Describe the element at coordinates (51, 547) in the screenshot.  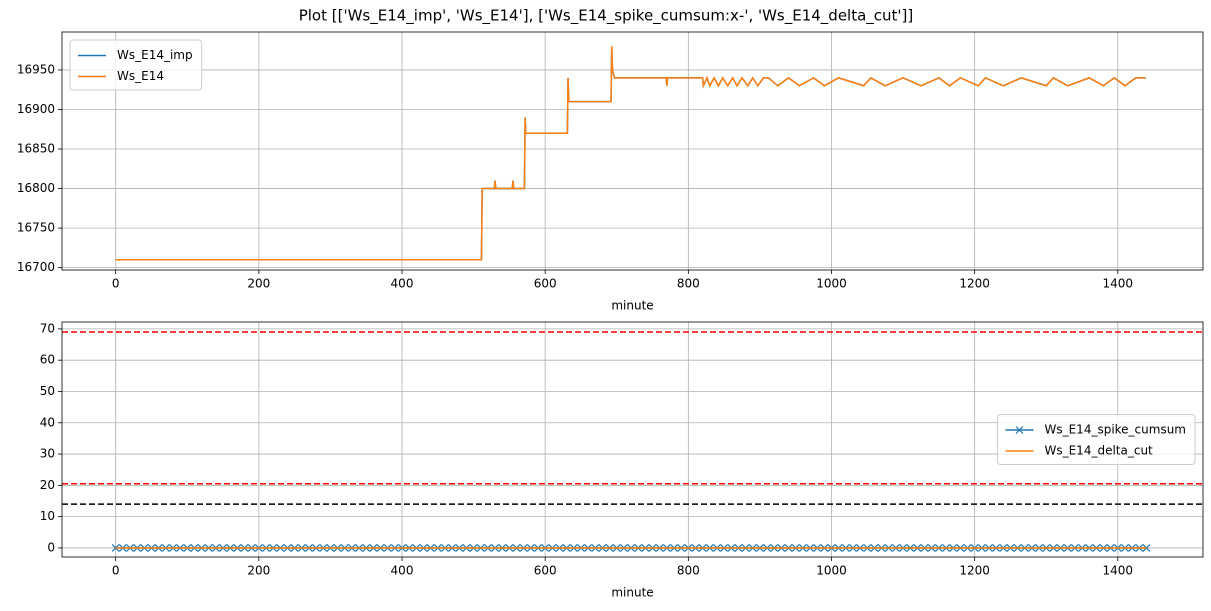
I see `y-tick-label: 0` at that location.